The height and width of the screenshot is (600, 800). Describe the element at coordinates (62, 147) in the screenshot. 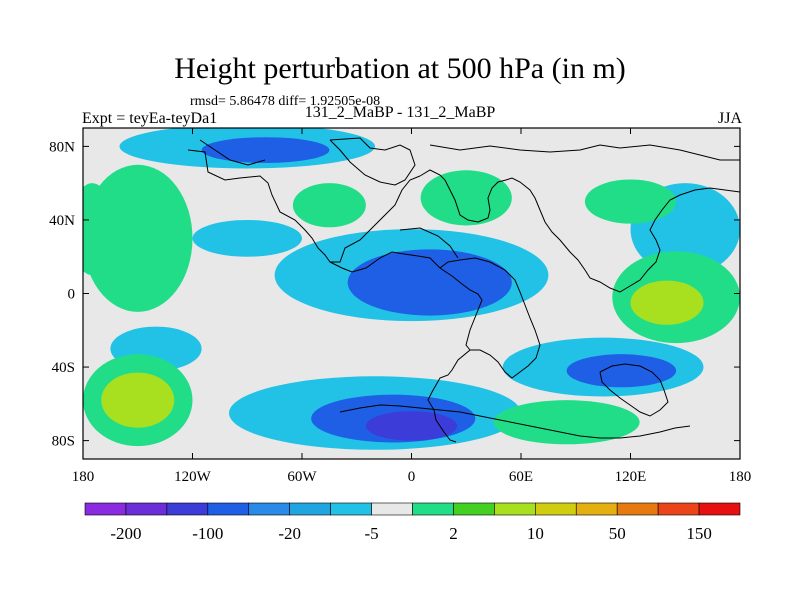

I see `y-tick-label-0: 80N` at that location.